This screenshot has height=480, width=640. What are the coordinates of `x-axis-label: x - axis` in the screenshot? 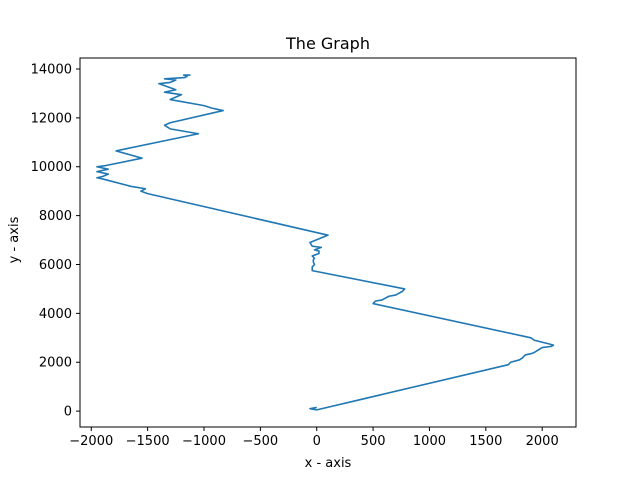 It's located at (328, 463).